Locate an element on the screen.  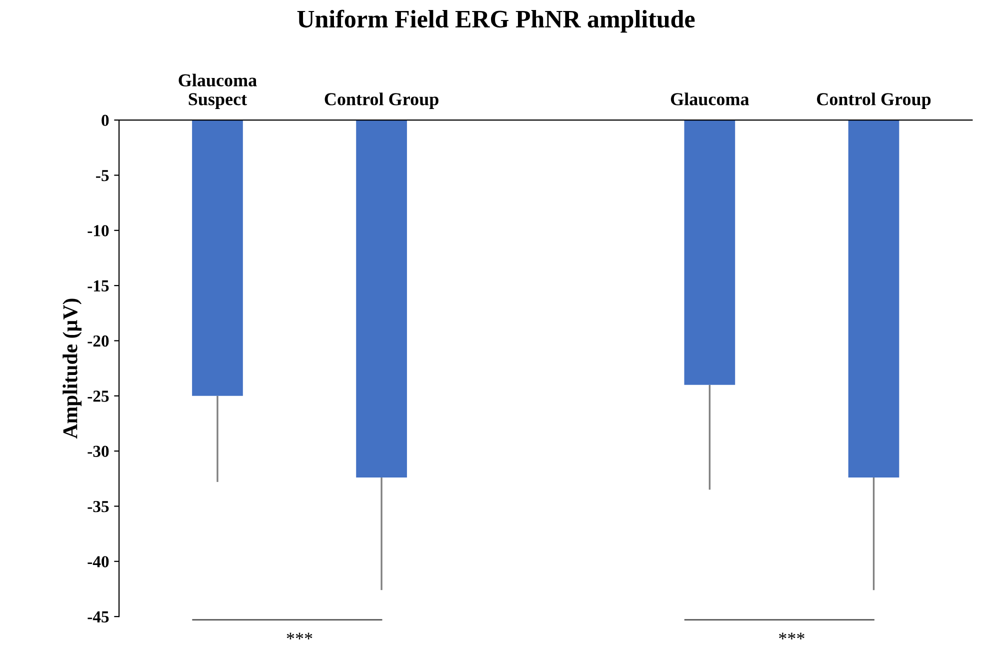
y-tick-label: -10 is located at coordinates (98, 230).